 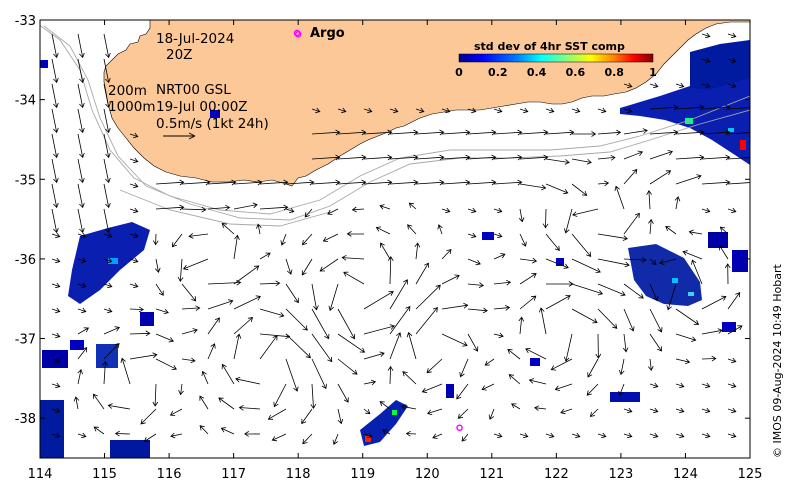 What do you see at coordinates (25, 260) in the screenshot?
I see `y-tick-label: -36` at bounding box center [25, 260].